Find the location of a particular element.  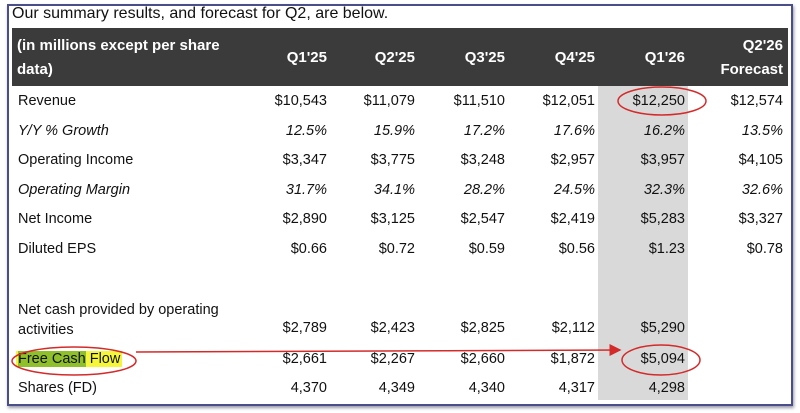

row-label: Operating Margin is located at coordinates (74, 189).